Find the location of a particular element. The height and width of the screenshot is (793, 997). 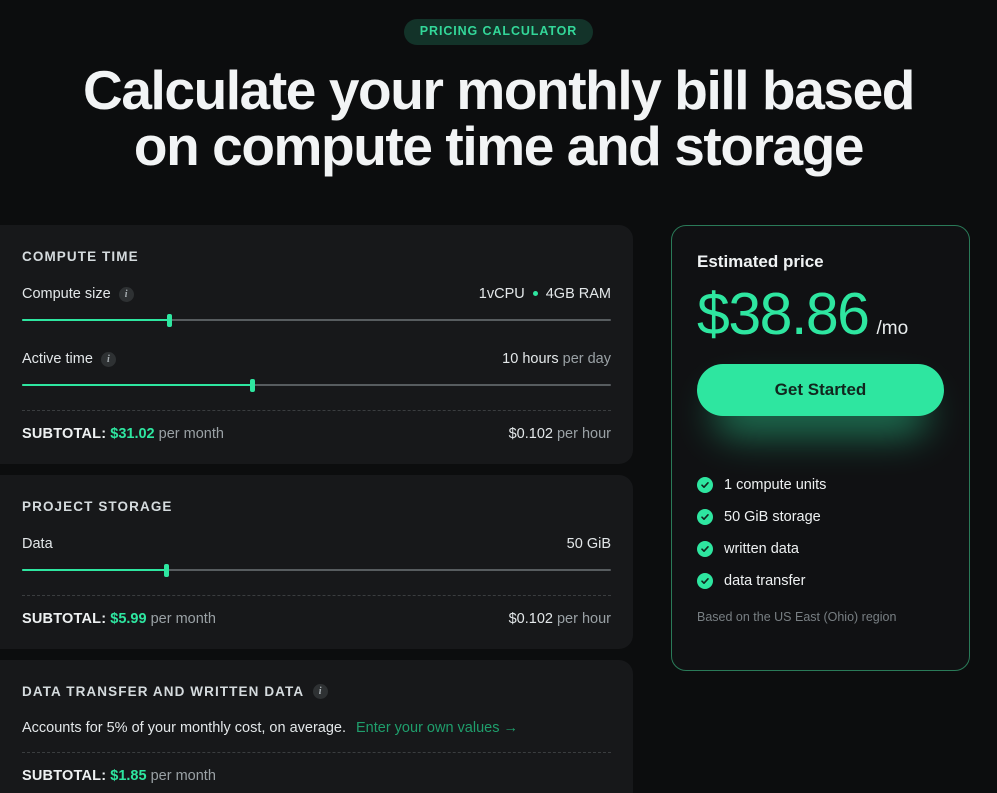

storage-data-row: Data 50 GiB is located at coordinates (316, 544).